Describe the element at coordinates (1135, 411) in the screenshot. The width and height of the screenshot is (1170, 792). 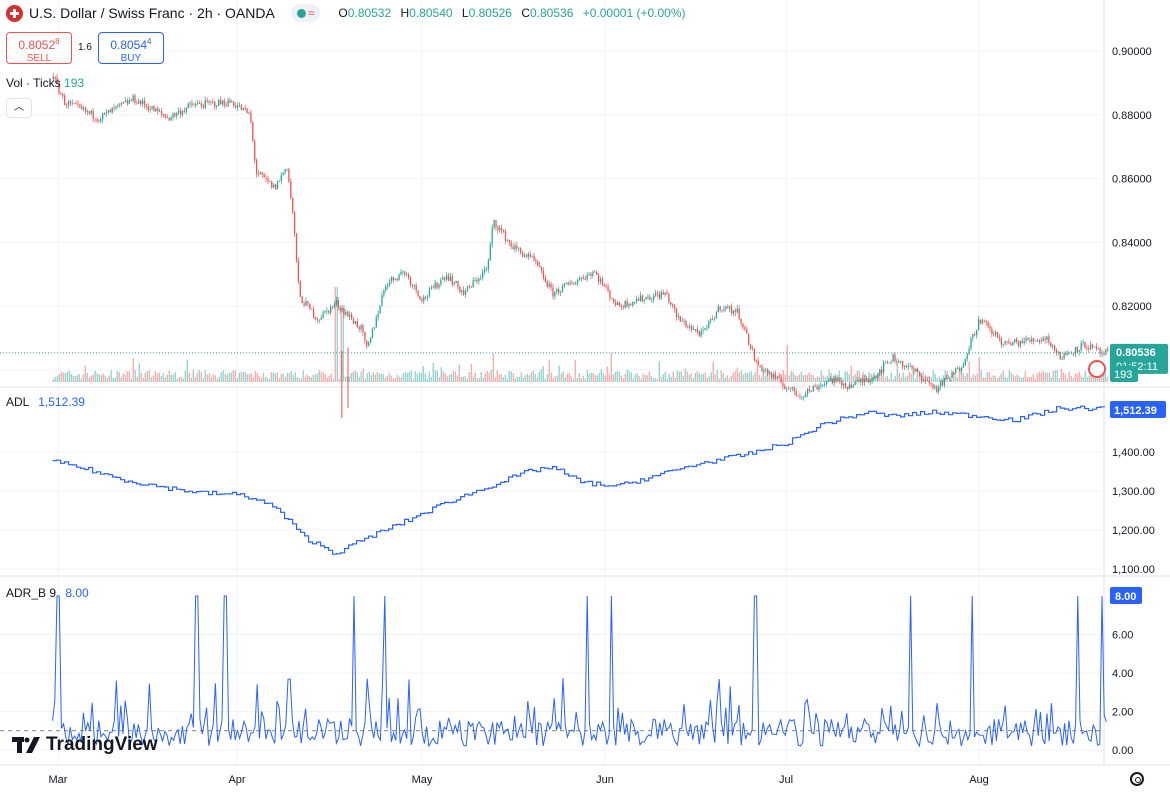
I see `adl-value-badge-label: 1,512.39` at that location.